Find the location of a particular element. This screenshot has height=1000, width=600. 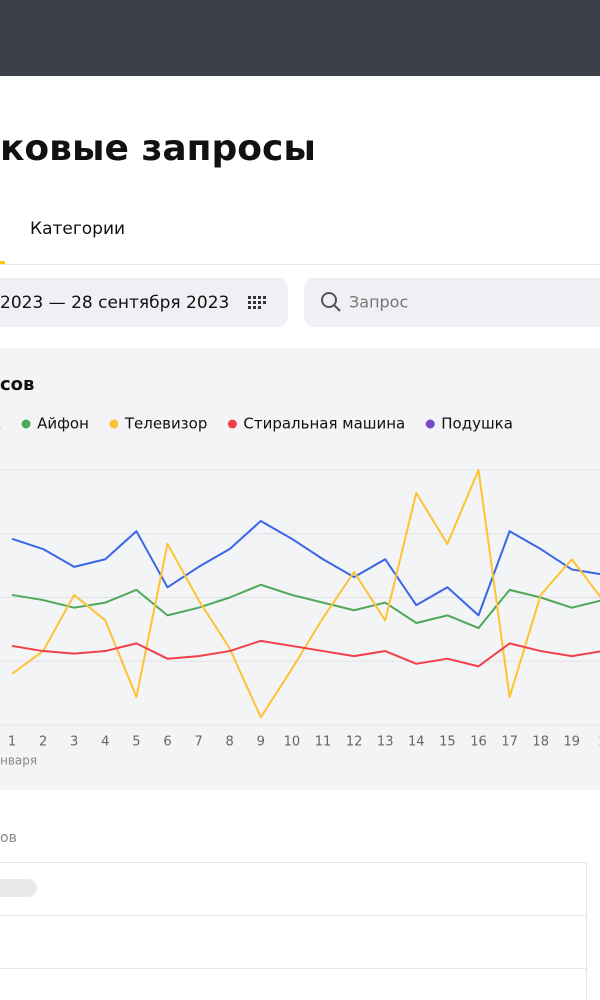

page-title: ковые запросы is located at coordinates (158, 148).